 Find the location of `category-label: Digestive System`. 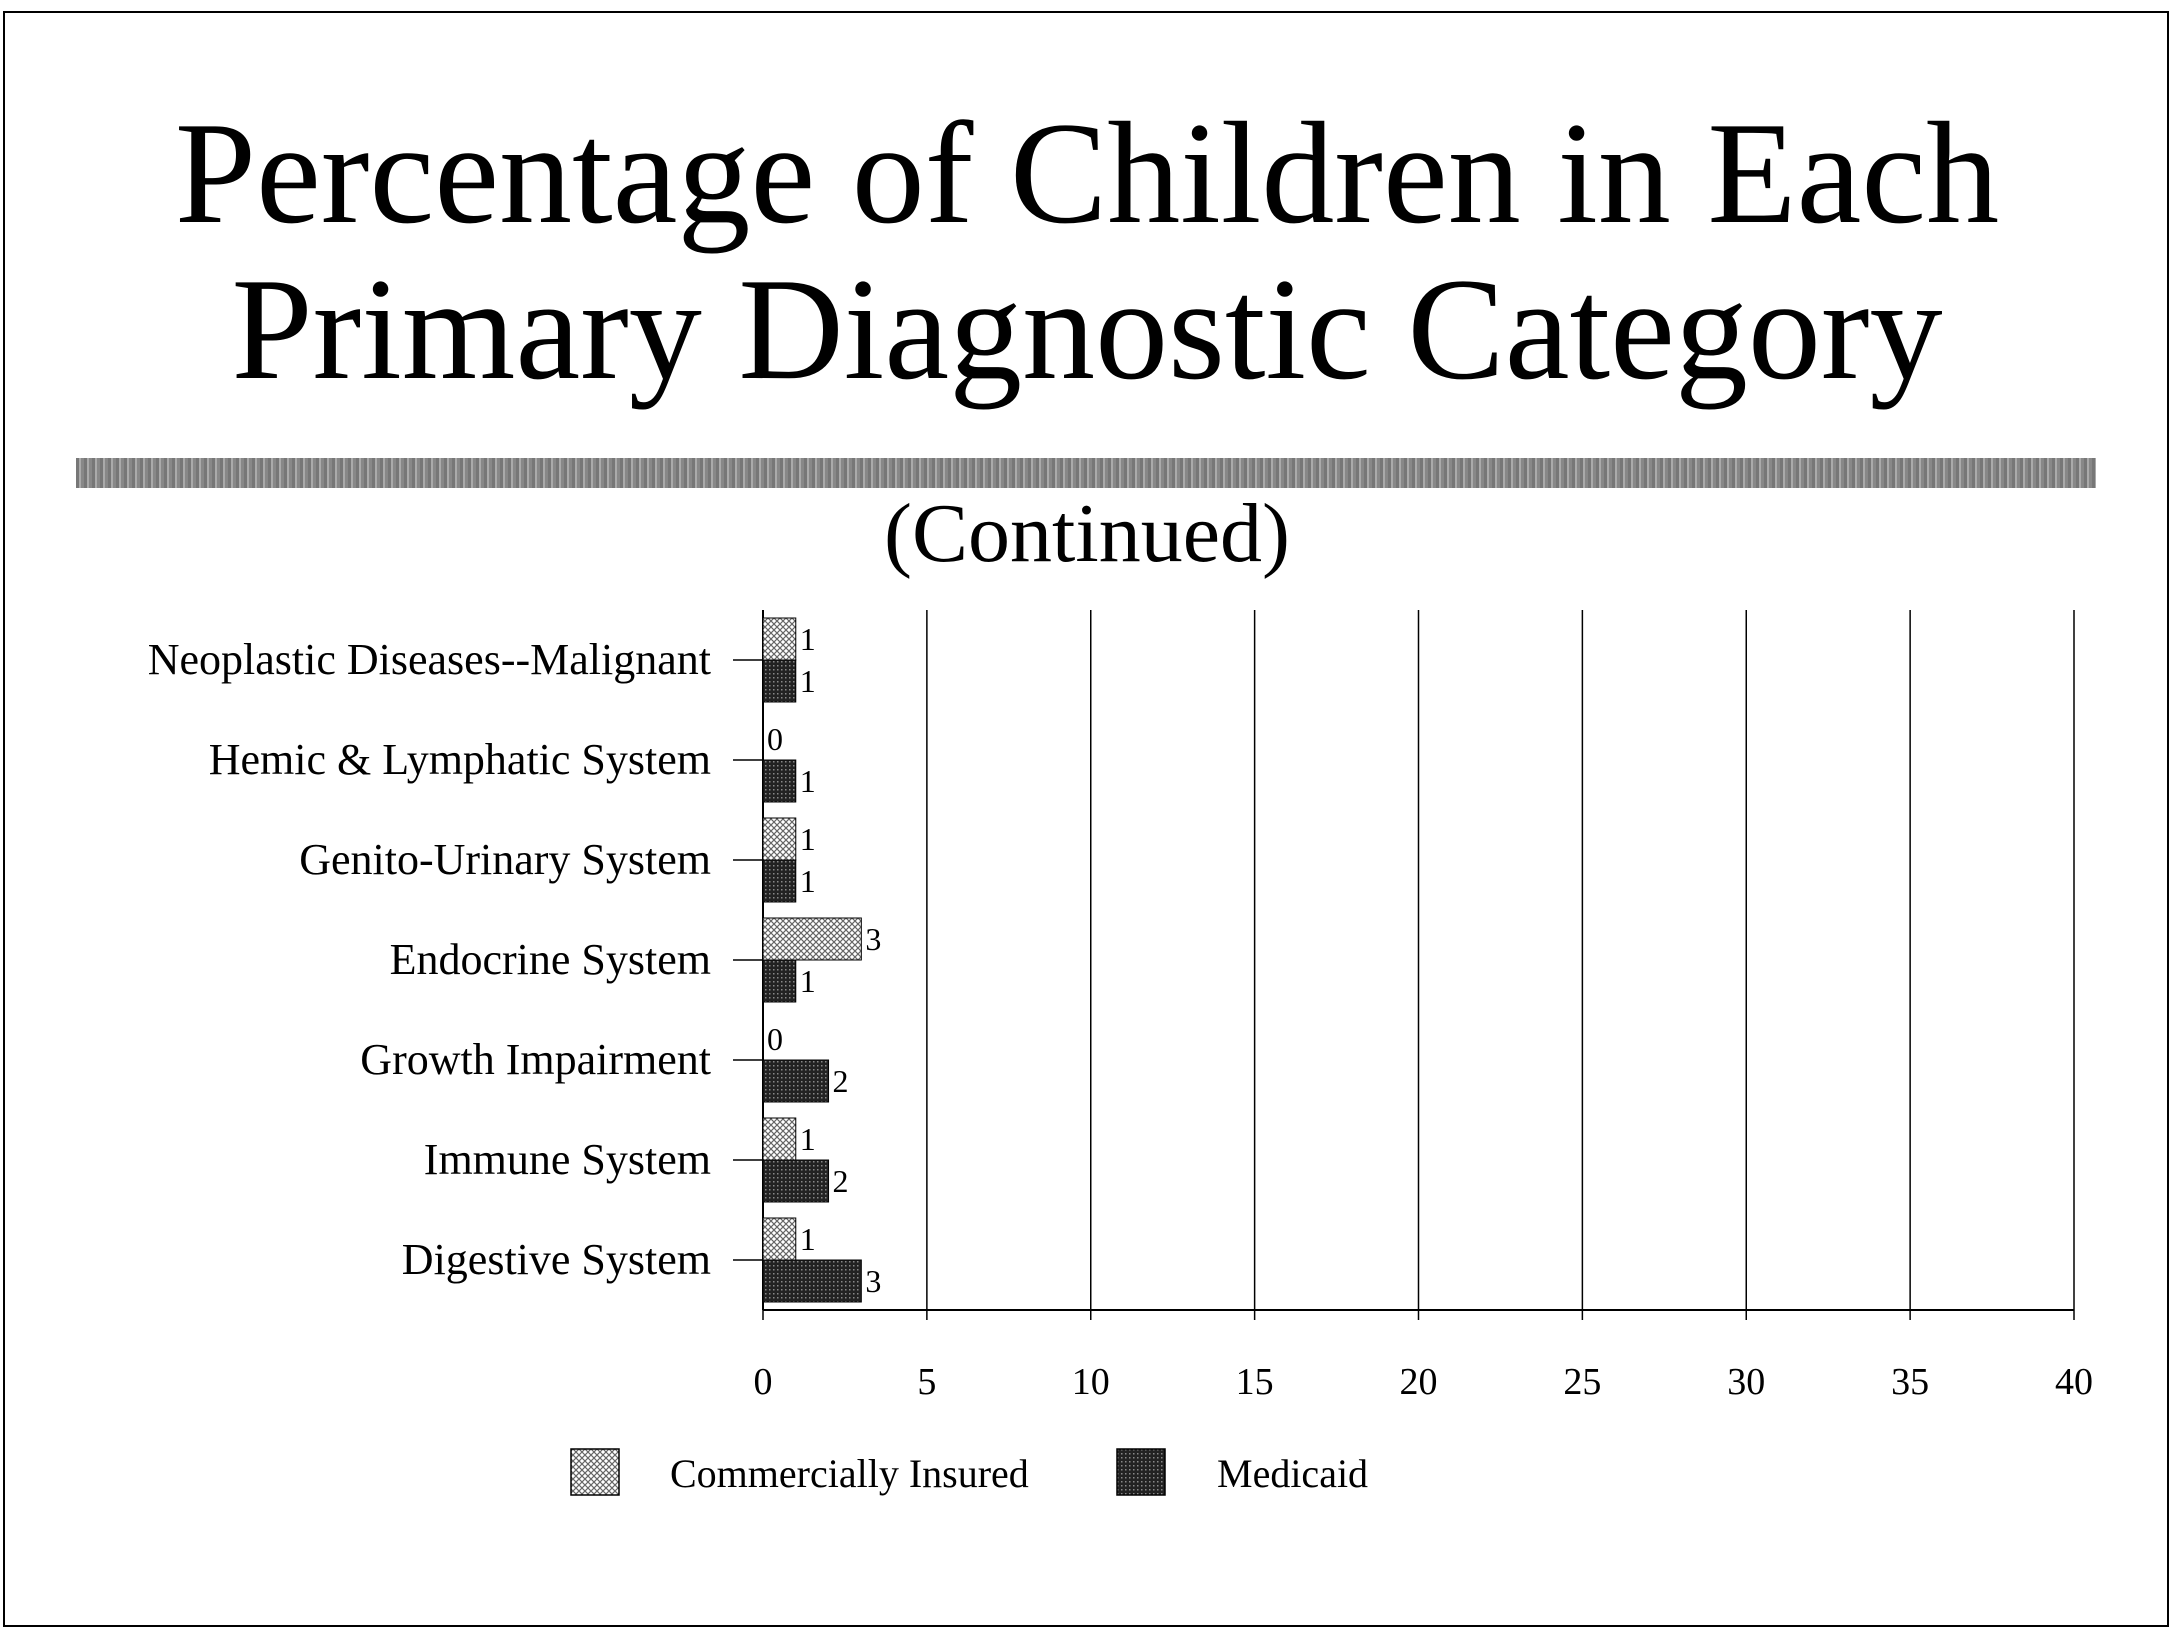

category-label: Digestive System is located at coordinates (556, 1259).